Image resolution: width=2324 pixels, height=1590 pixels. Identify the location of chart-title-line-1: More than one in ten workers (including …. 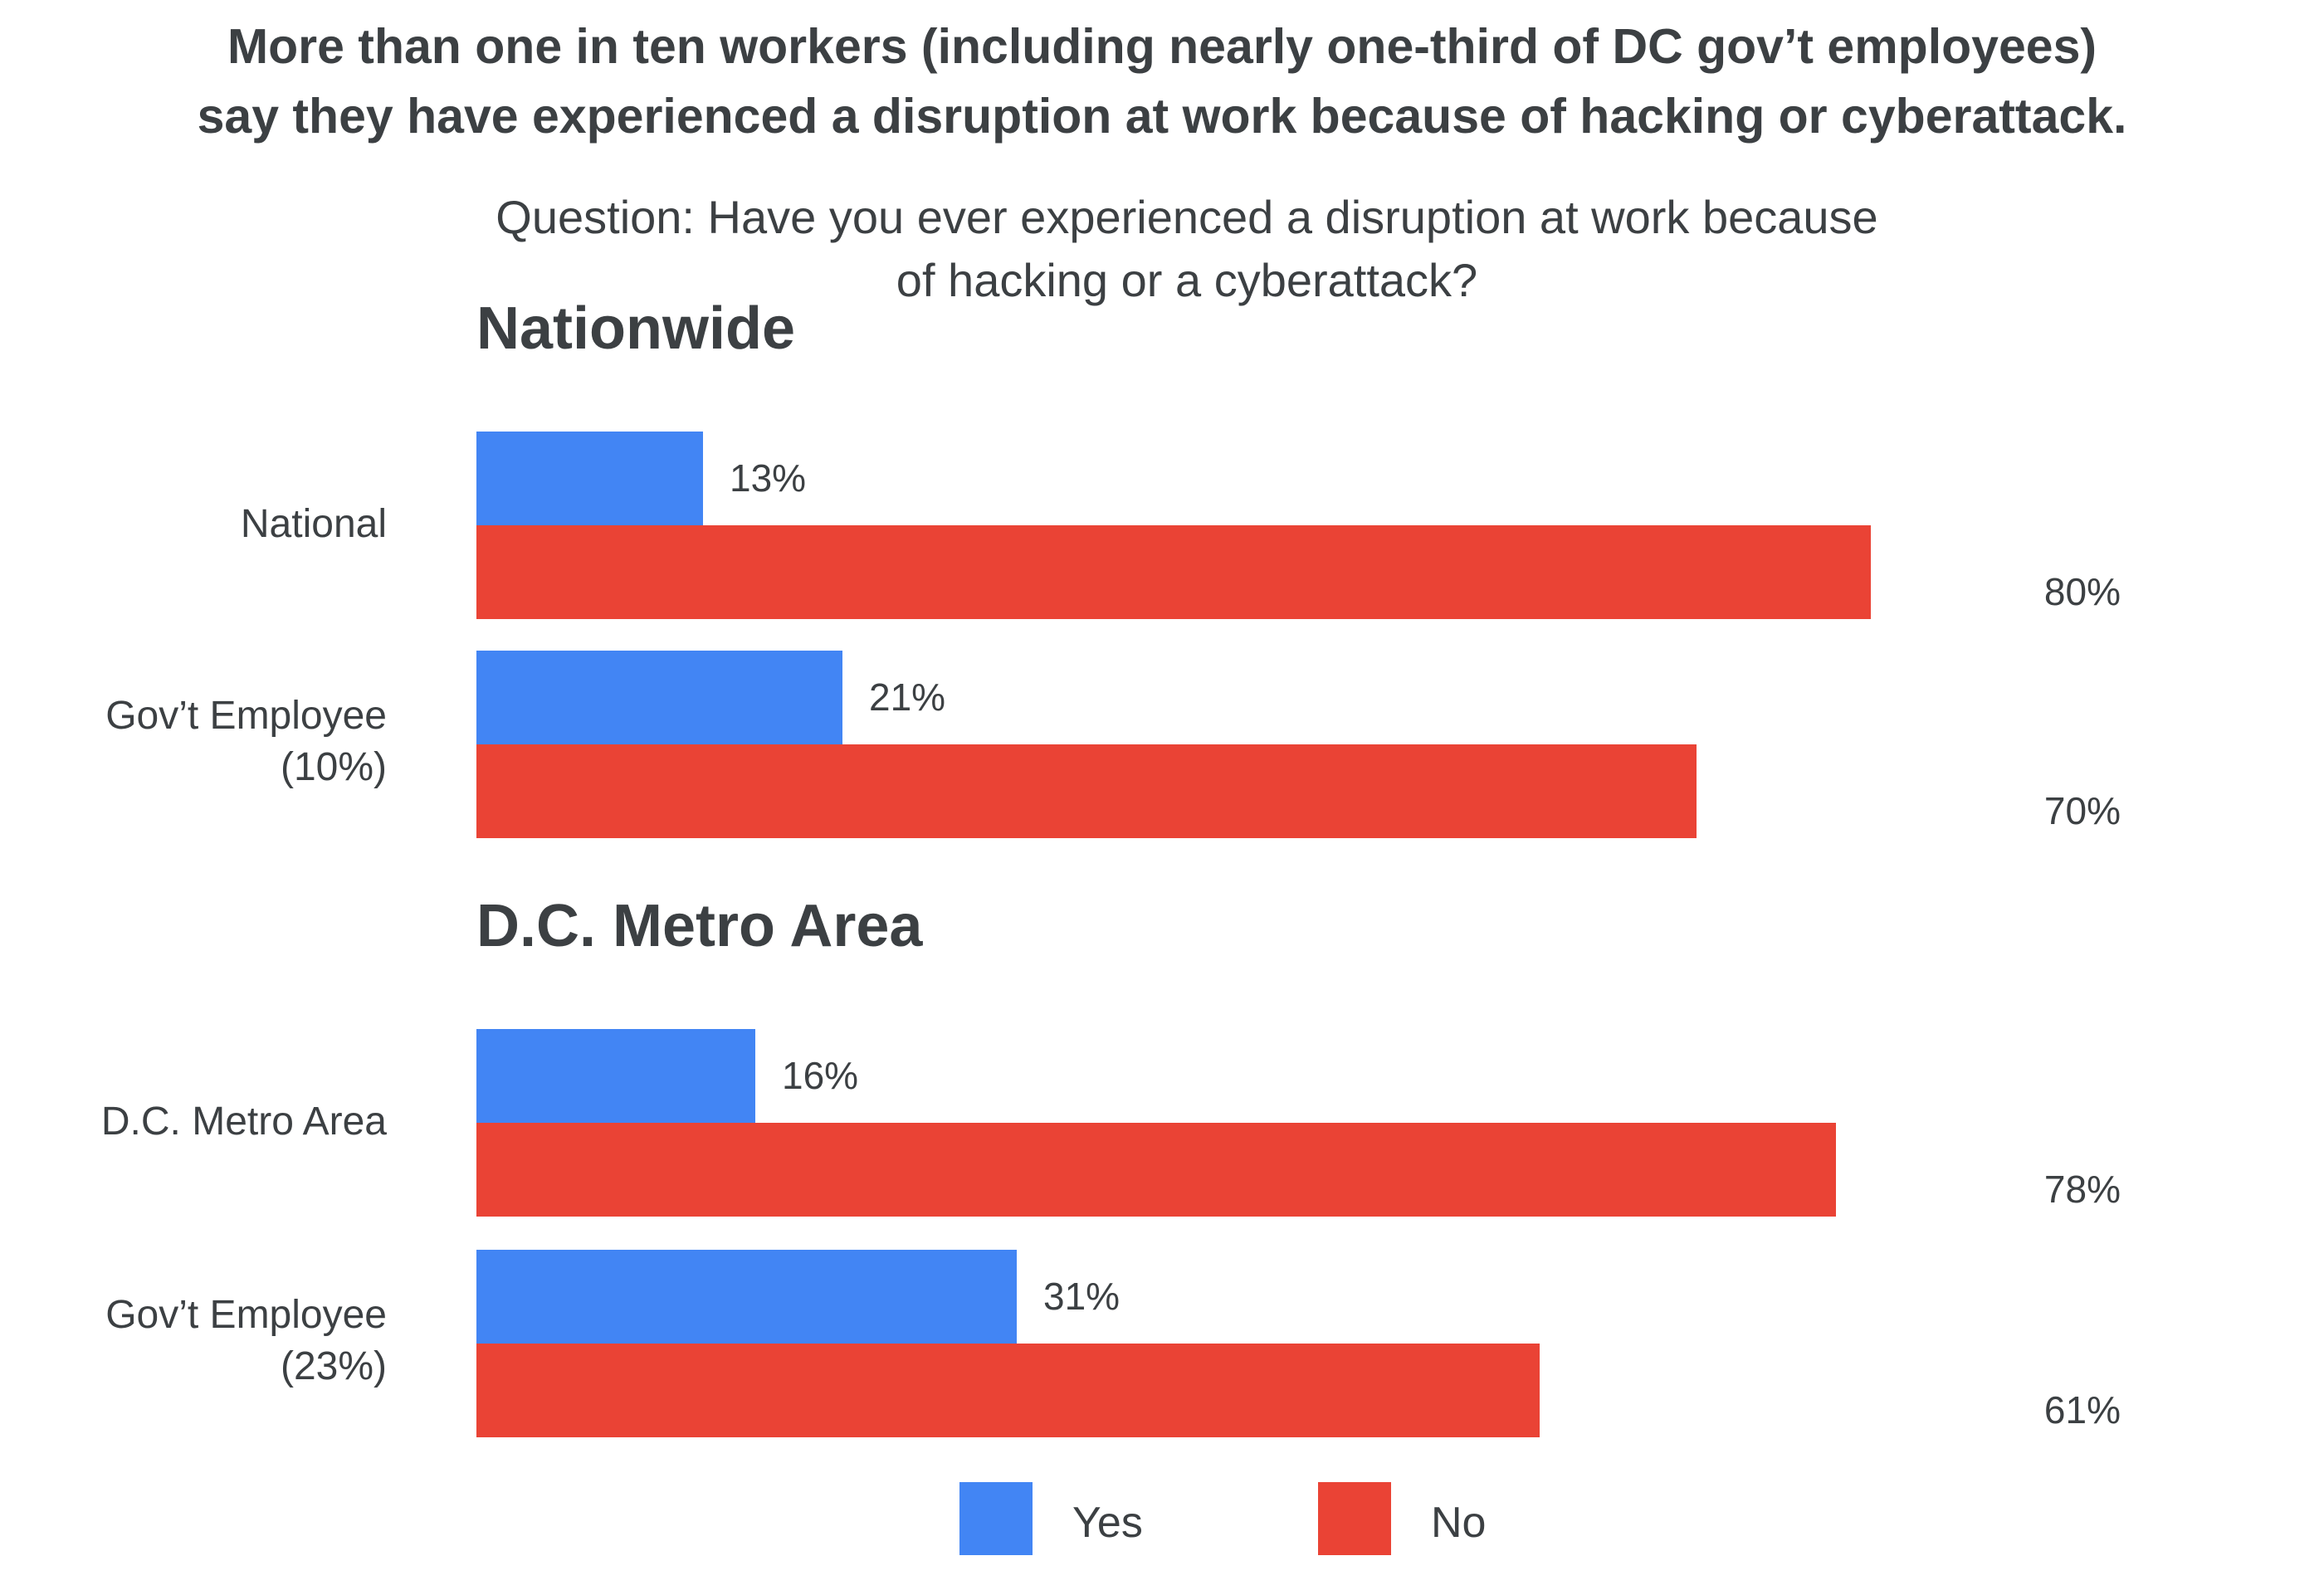
(1162, 46).